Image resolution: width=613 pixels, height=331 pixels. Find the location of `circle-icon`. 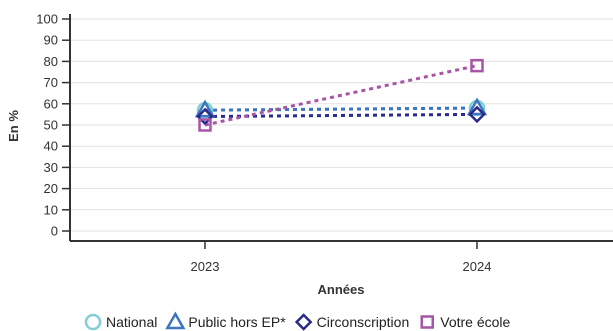

circle-icon is located at coordinates (93, 322).